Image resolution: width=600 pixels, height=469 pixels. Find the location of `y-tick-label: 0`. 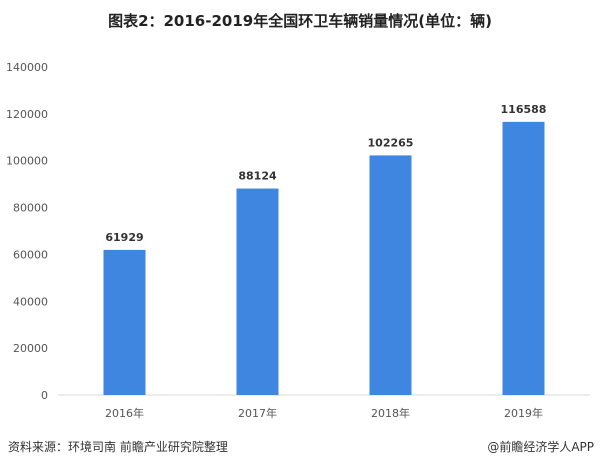

y-tick-label: 0 is located at coordinates (44, 395).